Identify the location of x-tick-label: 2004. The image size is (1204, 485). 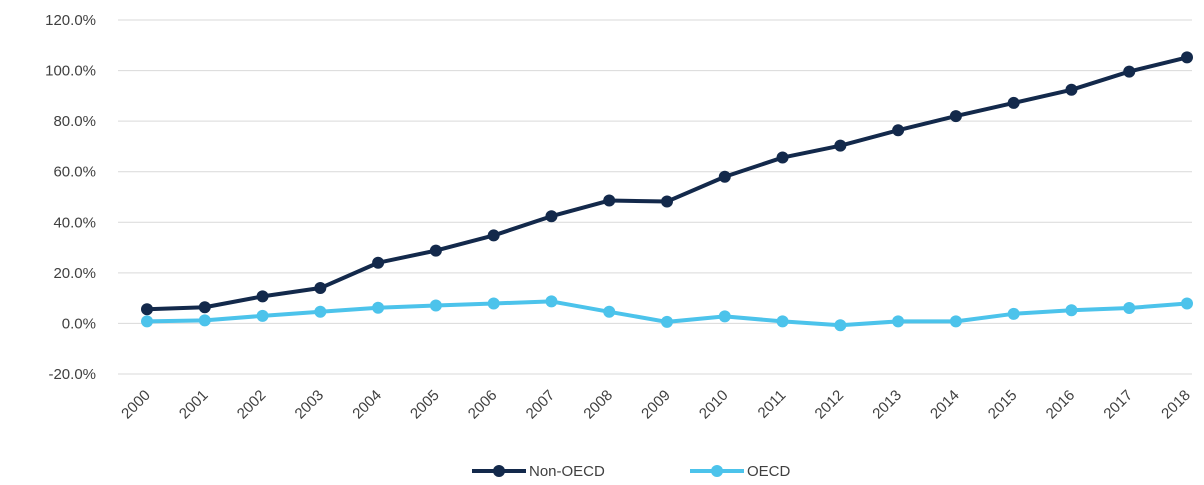
(367, 405).